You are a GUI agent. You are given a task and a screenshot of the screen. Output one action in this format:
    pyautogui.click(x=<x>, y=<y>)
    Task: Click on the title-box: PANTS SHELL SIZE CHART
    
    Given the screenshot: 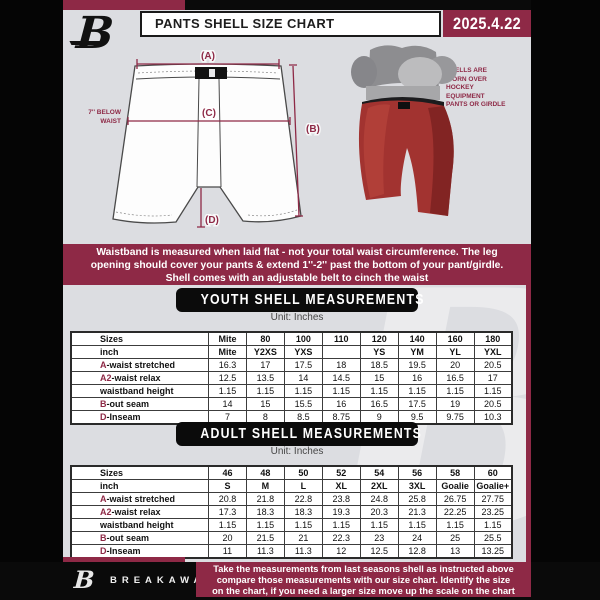 What is the action you would take?
    pyautogui.click(x=290, y=24)
    